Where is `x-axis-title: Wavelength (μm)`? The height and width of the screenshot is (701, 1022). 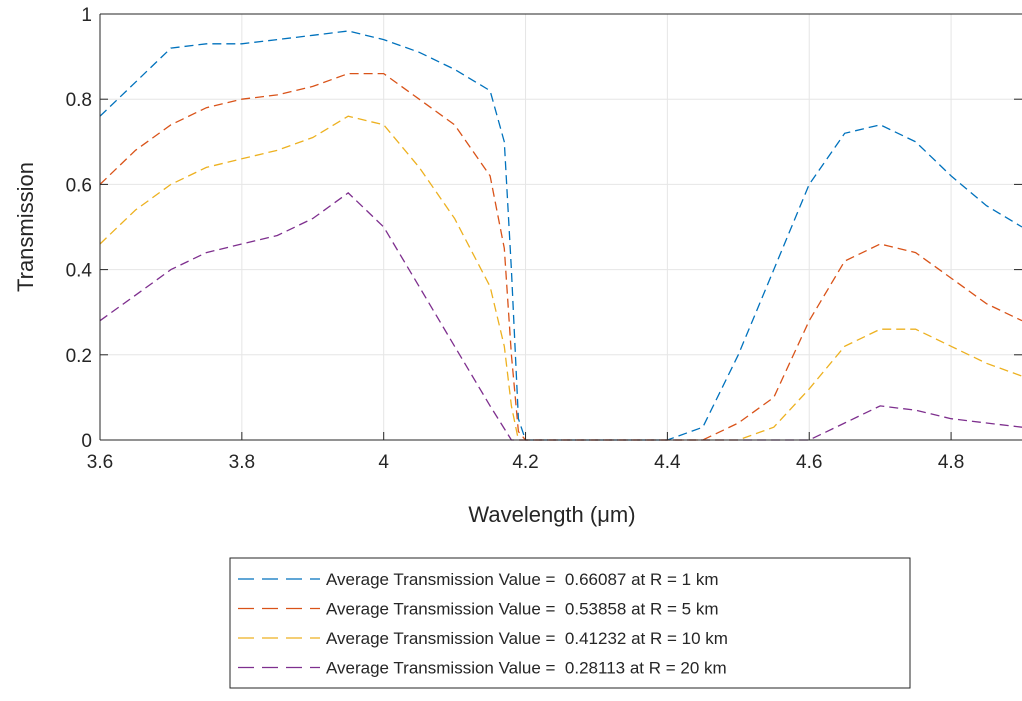
x-axis-title: Wavelength (μm) is located at coordinates (551, 514).